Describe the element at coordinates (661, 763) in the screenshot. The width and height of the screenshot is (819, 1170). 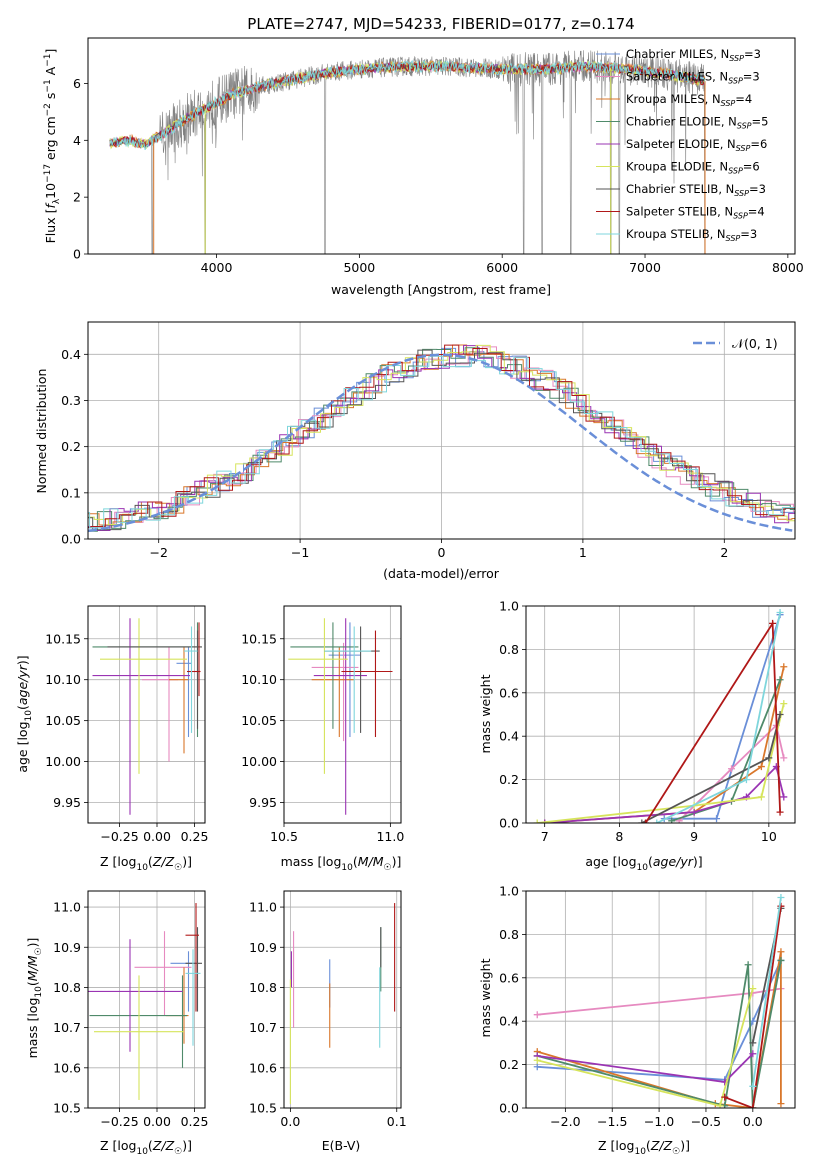
I see `weight-line-kroupa-elodie` at that location.